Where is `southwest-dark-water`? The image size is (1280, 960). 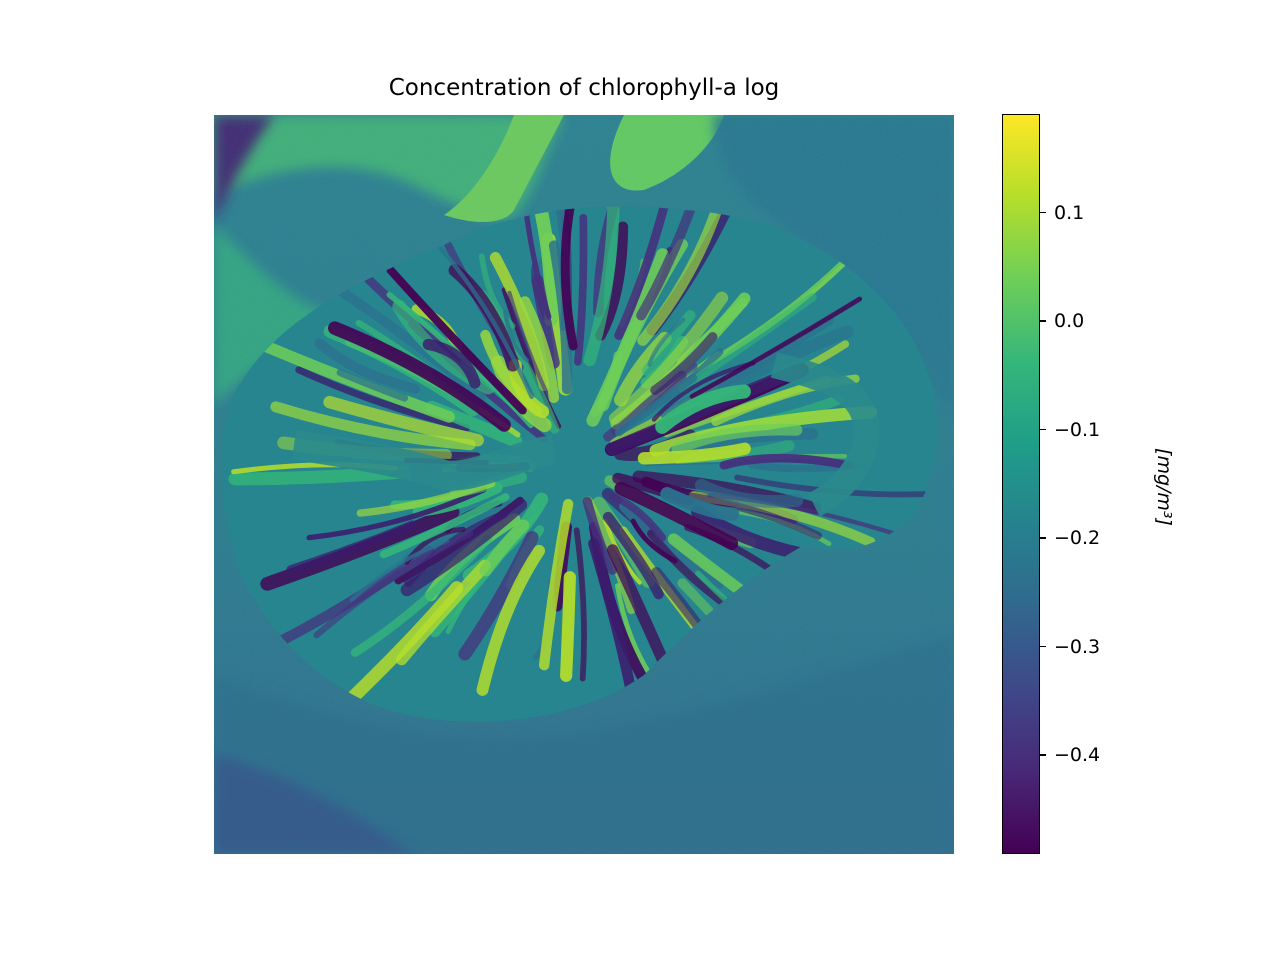 southwest-dark-water is located at coordinates (314, 804).